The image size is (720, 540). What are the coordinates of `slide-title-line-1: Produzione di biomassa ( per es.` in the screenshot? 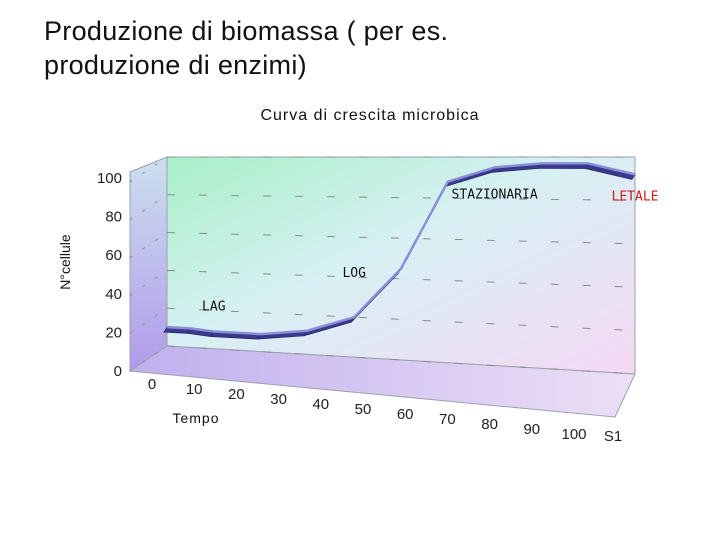 It's located at (246, 31).